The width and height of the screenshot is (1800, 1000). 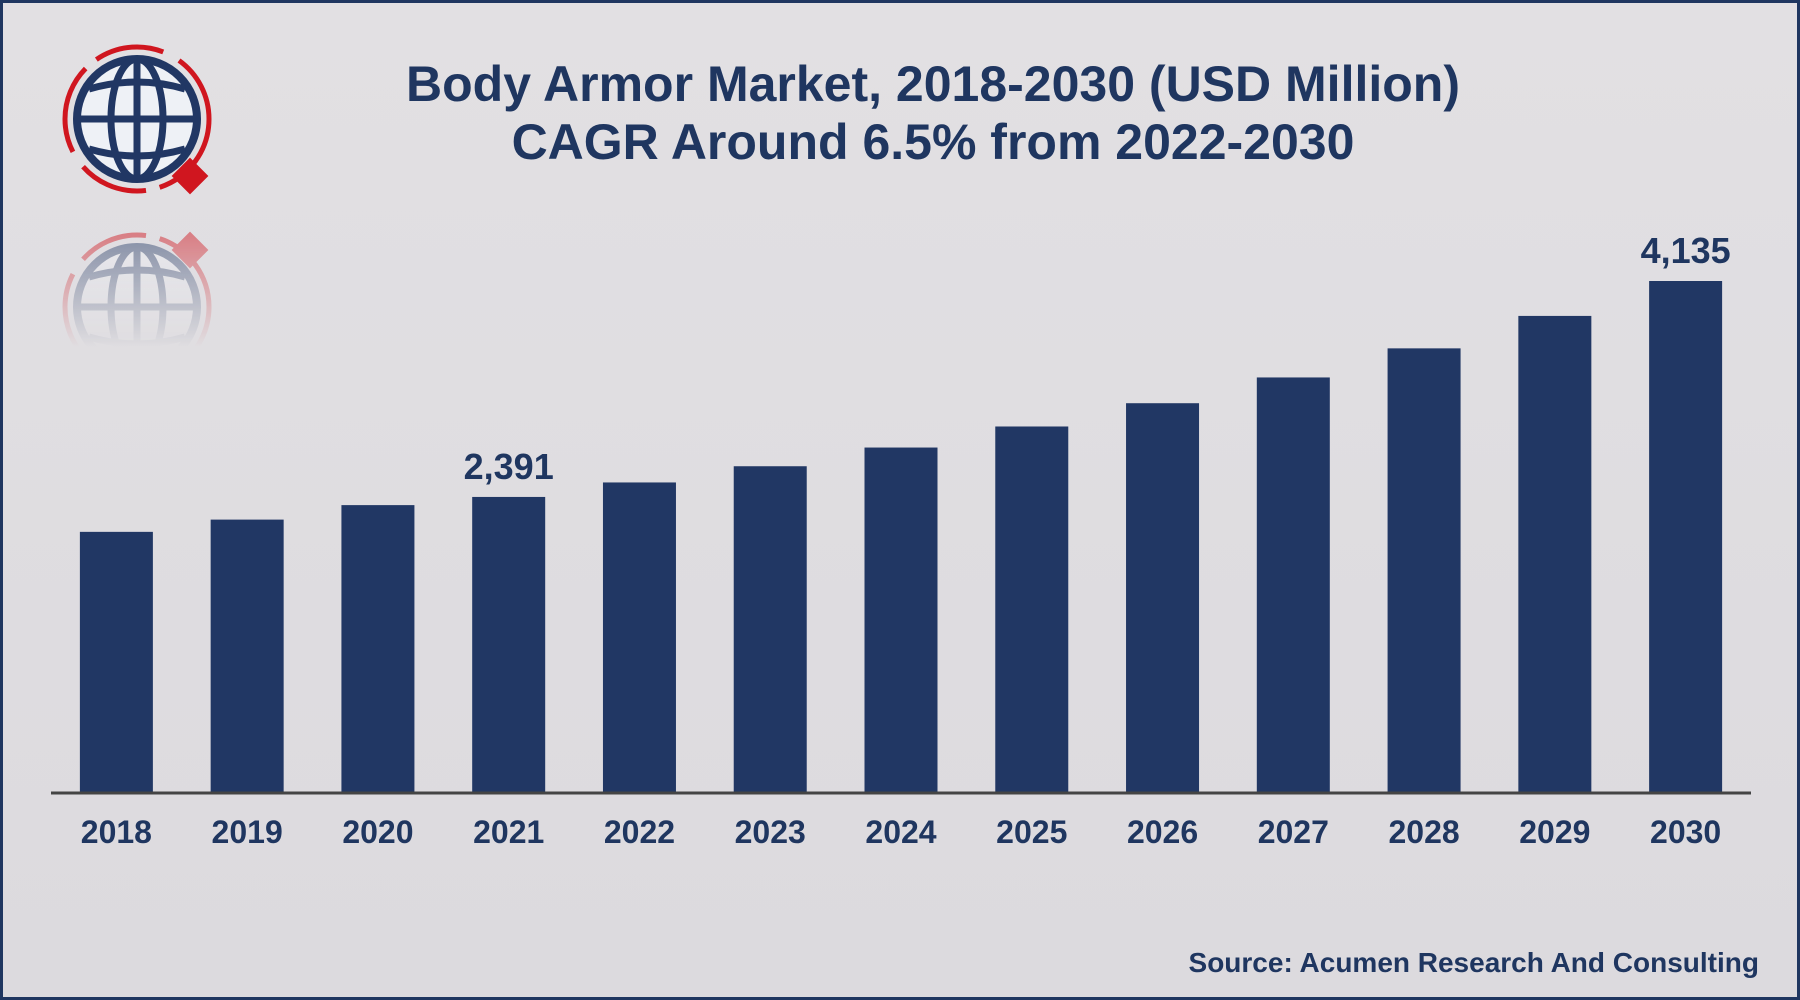 I want to click on bar-2018, so click(x=116, y=662).